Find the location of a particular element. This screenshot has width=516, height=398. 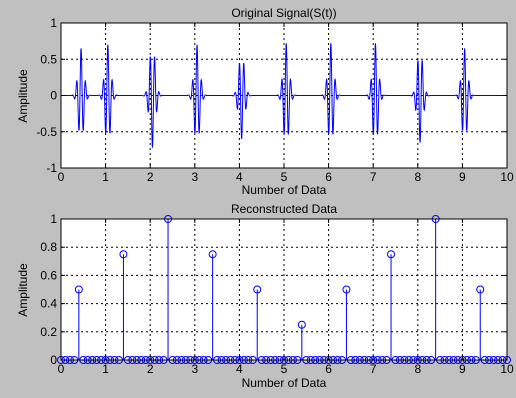

y-tick-label: 0.2 is located at coordinates (48, 332).